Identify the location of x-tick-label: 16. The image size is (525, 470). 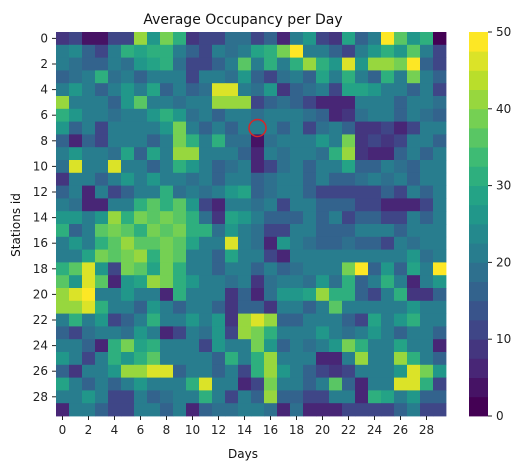
(270, 430).